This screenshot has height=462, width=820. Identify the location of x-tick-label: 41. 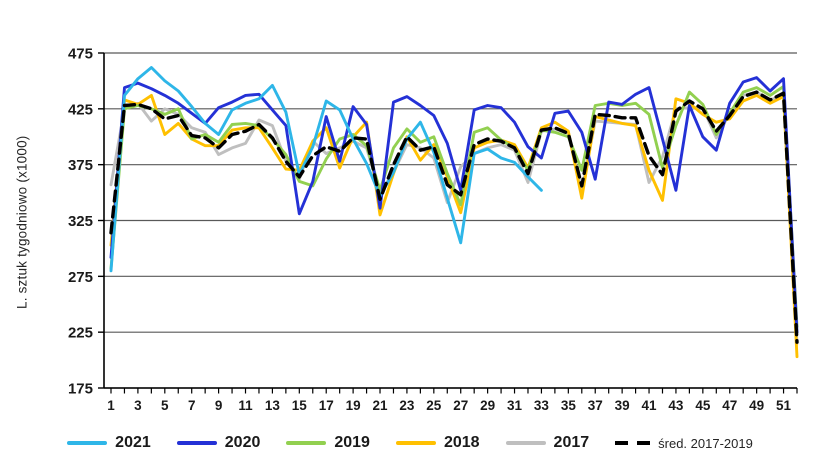
(650, 405).